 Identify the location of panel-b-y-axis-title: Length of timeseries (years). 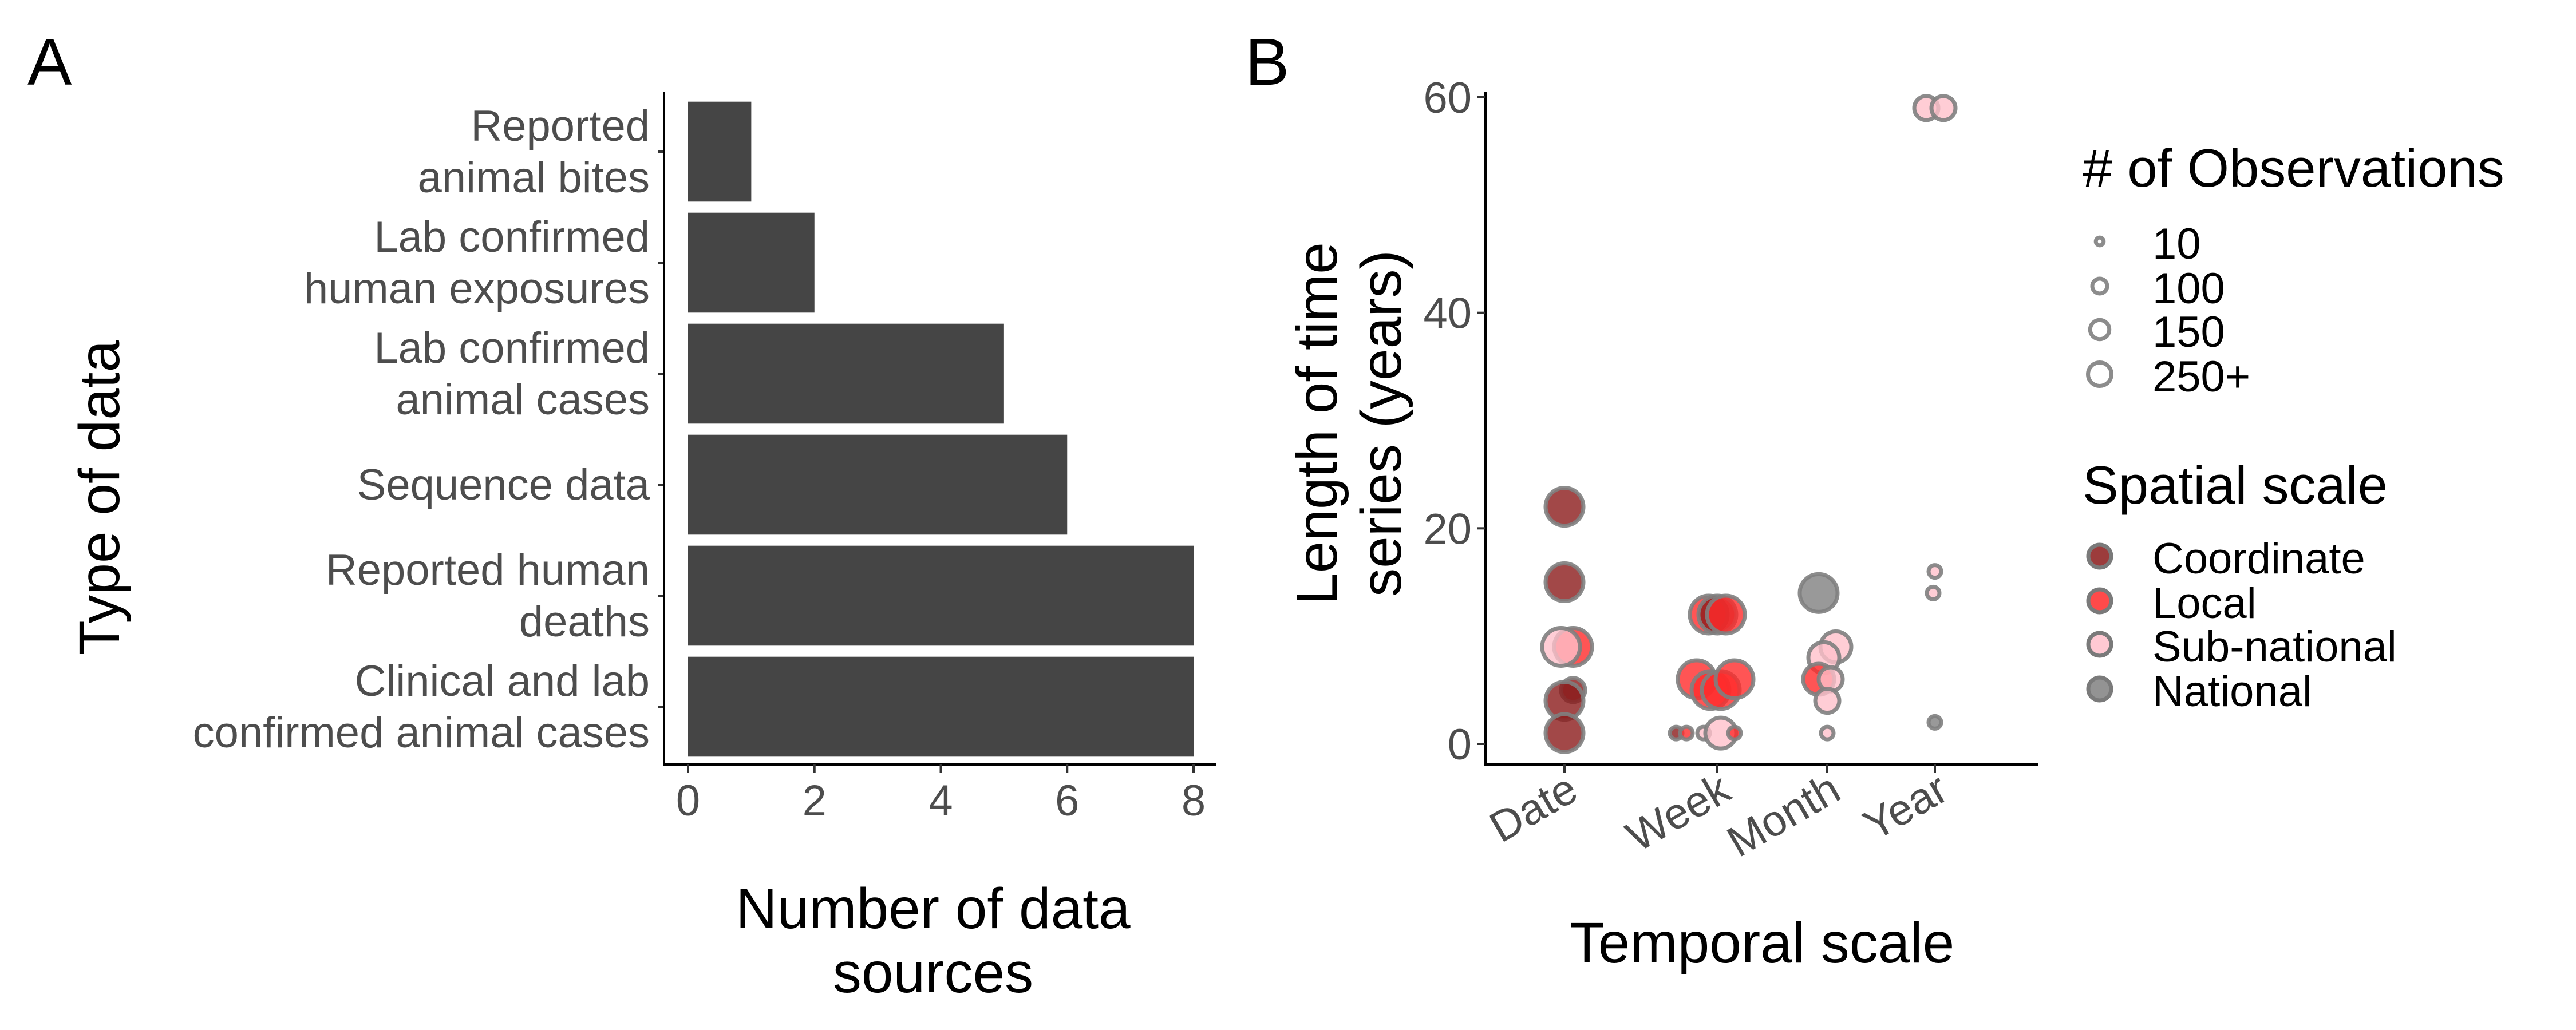
(1349, 423).